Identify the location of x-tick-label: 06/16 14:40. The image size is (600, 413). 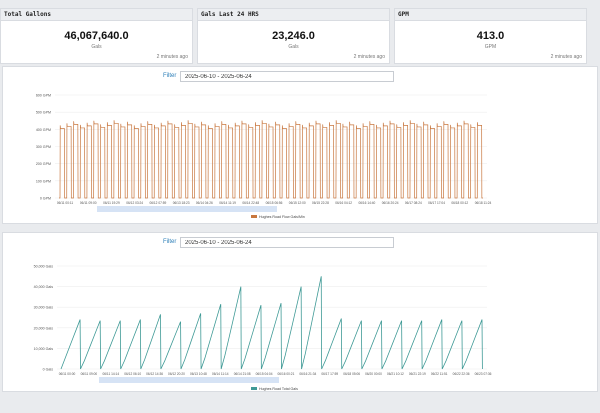
(366, 203).